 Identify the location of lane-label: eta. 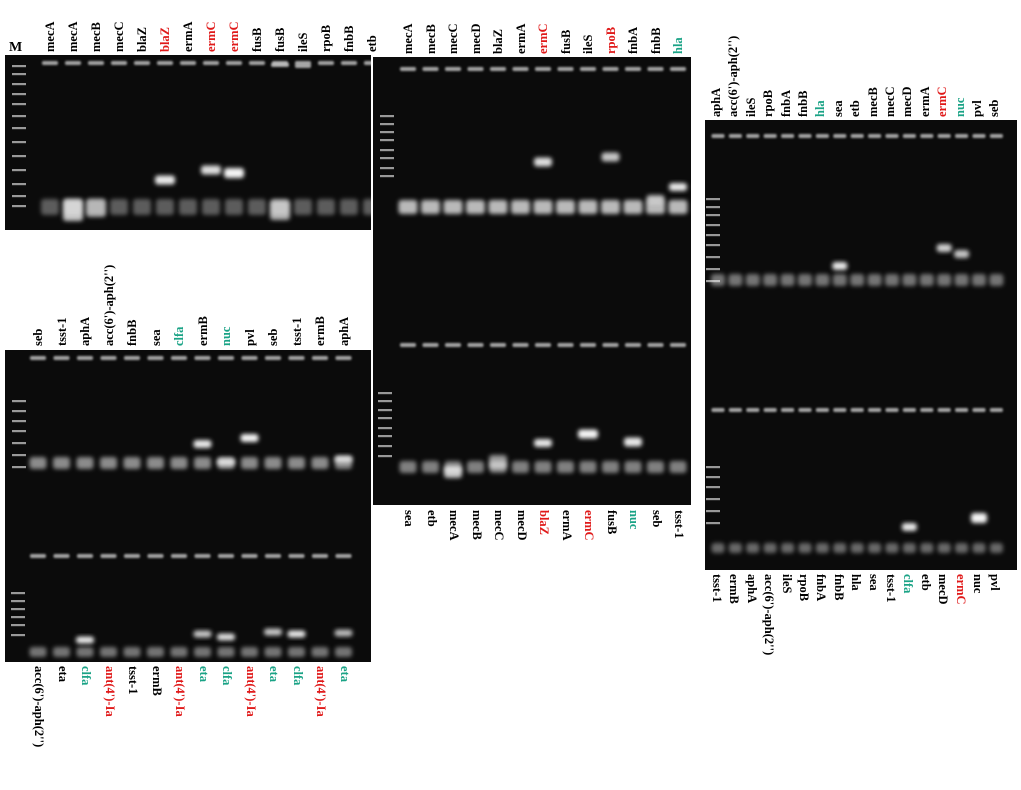
(62, 674).